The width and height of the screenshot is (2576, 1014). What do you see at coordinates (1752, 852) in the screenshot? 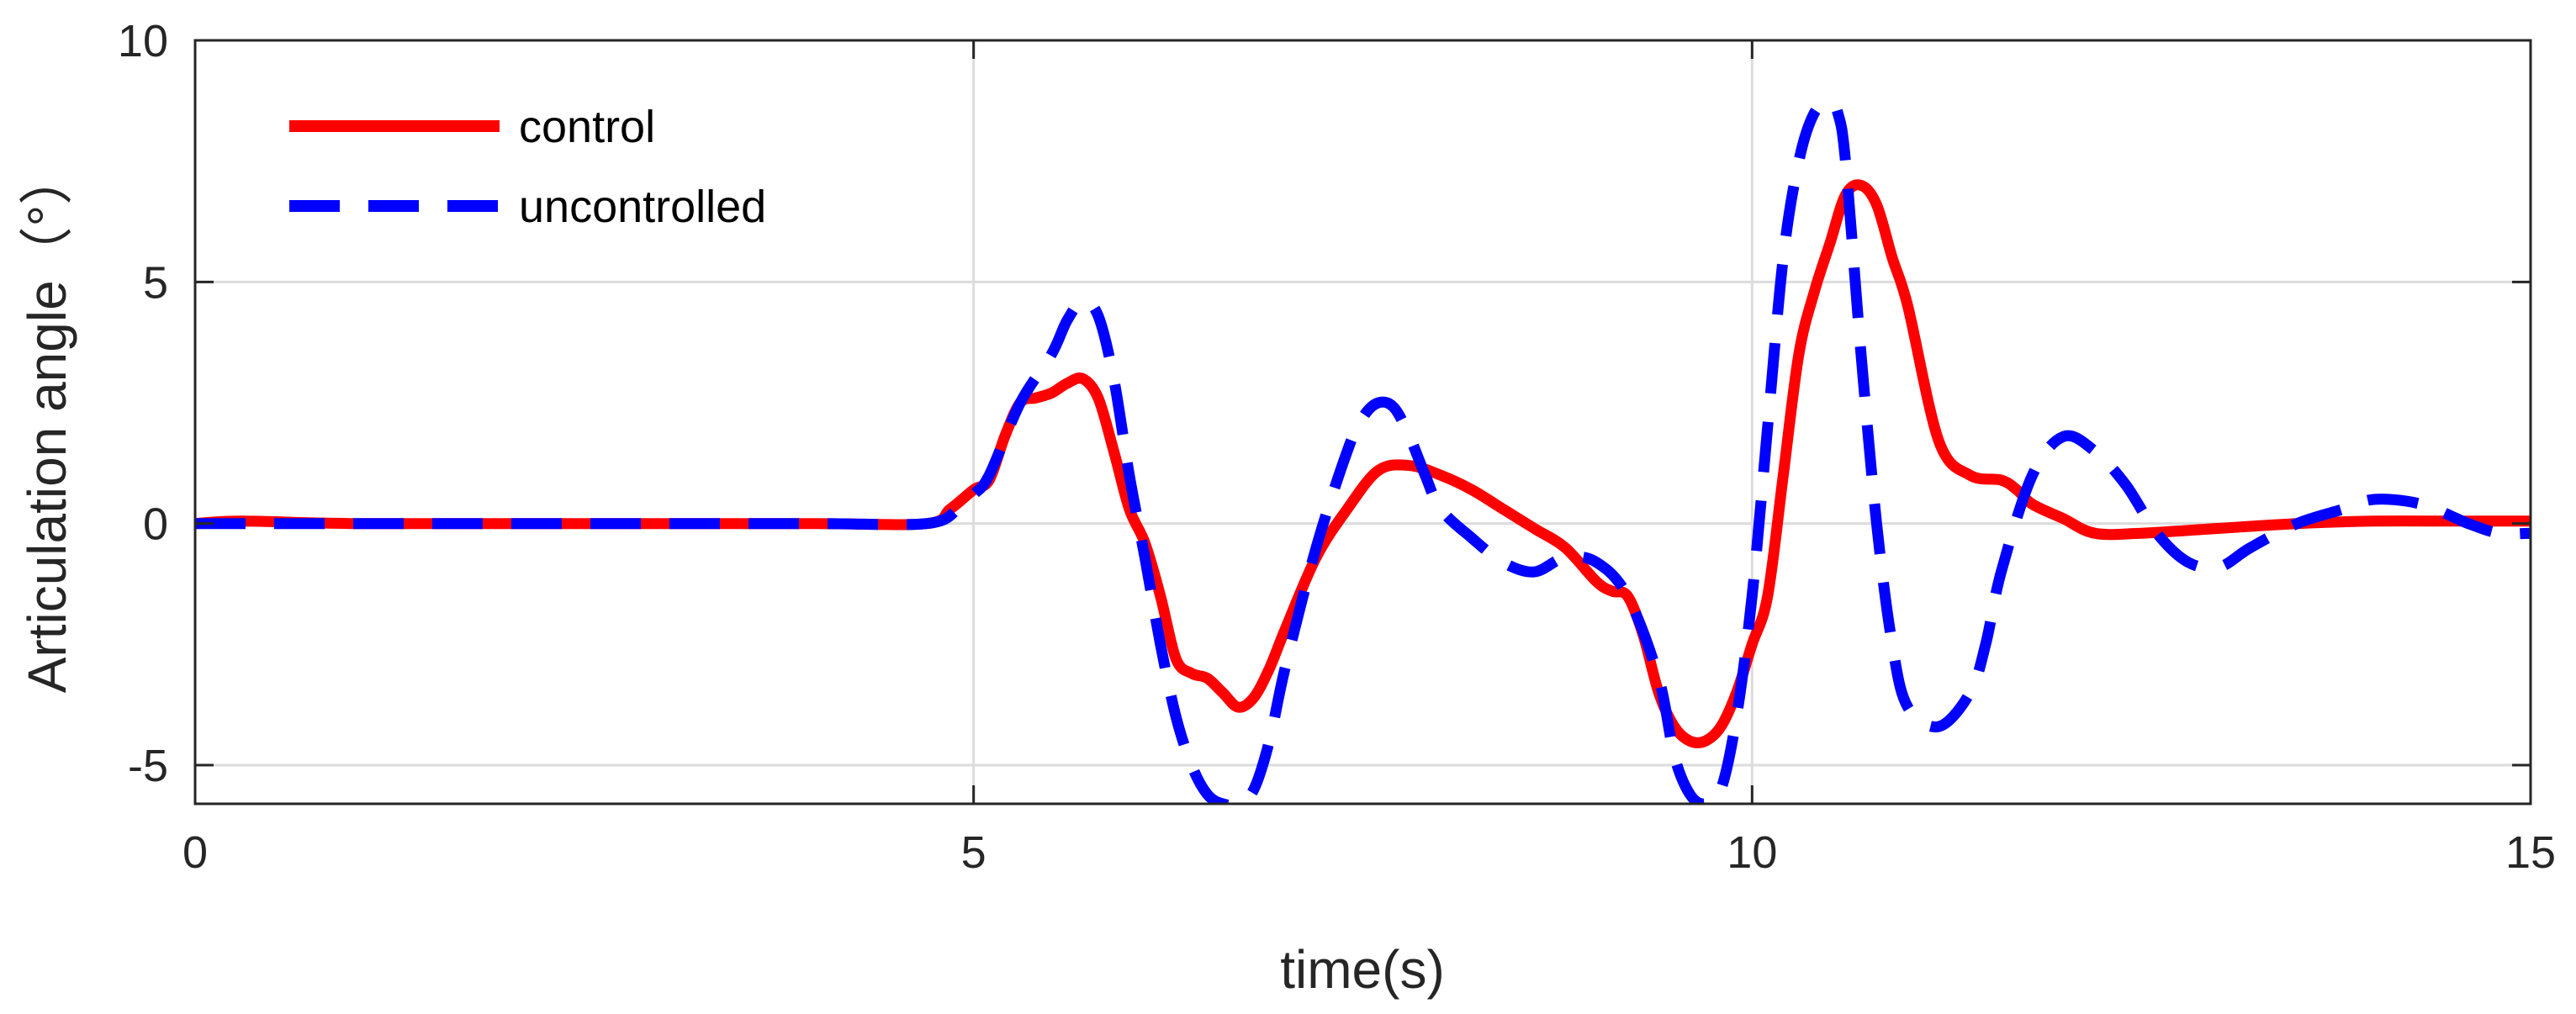
I see `x-tick-label: 10` at bounding box center [1752, 852].